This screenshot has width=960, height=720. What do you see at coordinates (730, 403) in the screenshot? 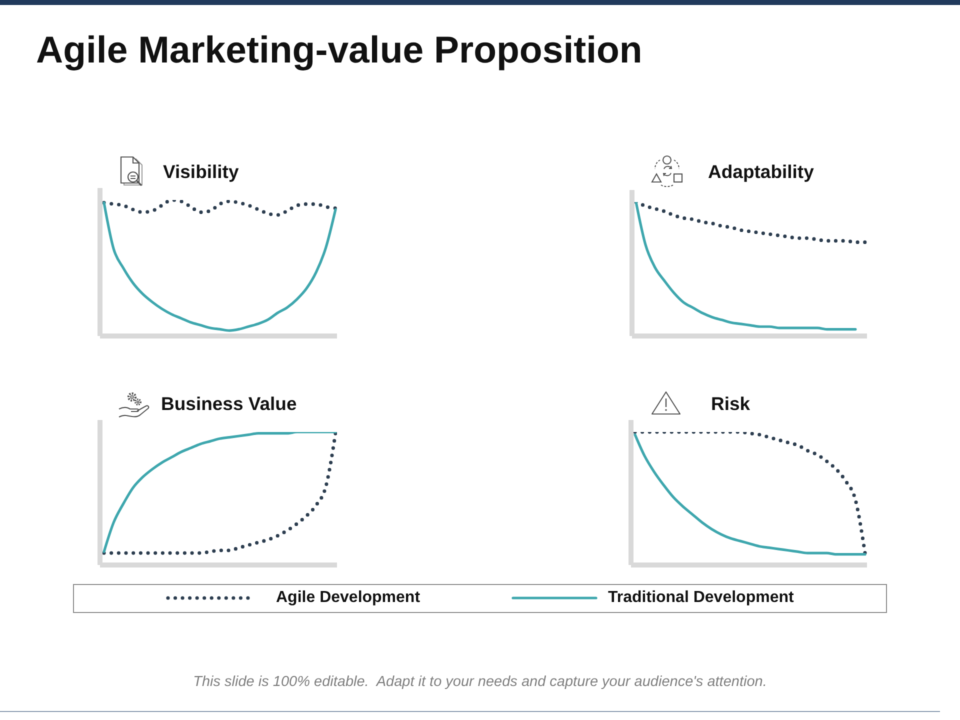
I see `chart-subtitle: Risk` at bounding box center [730, 403].